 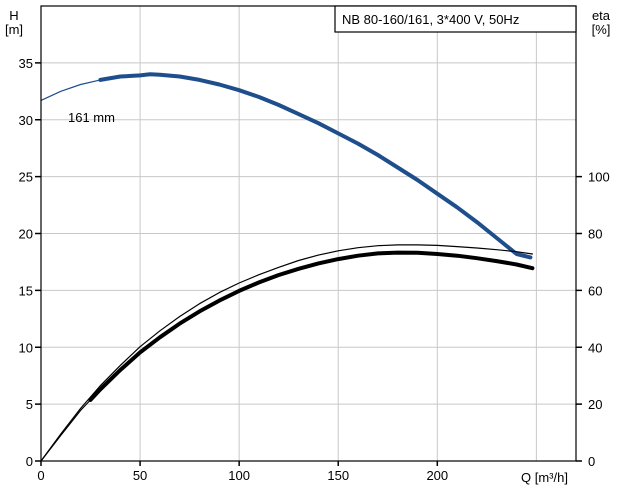 I want to click on y-left-tick-label: 35, so click(x=26, y=63).